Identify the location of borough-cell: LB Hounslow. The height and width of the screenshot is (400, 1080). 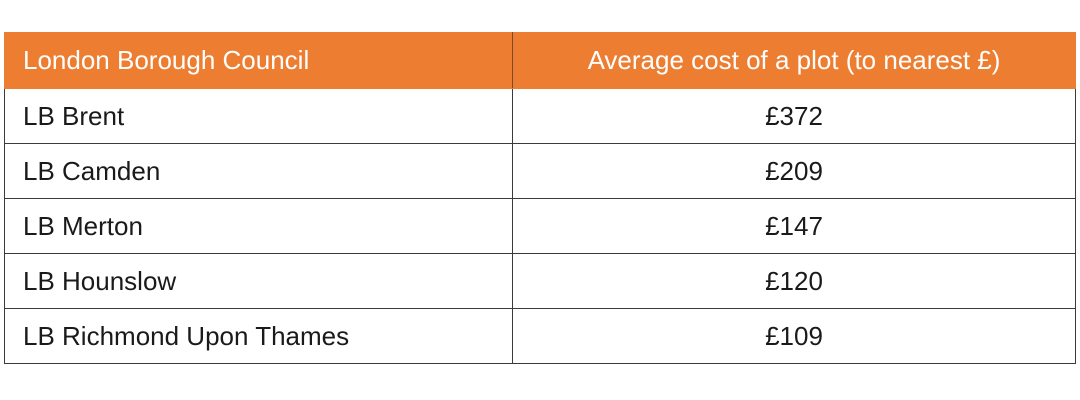
(258, 281).